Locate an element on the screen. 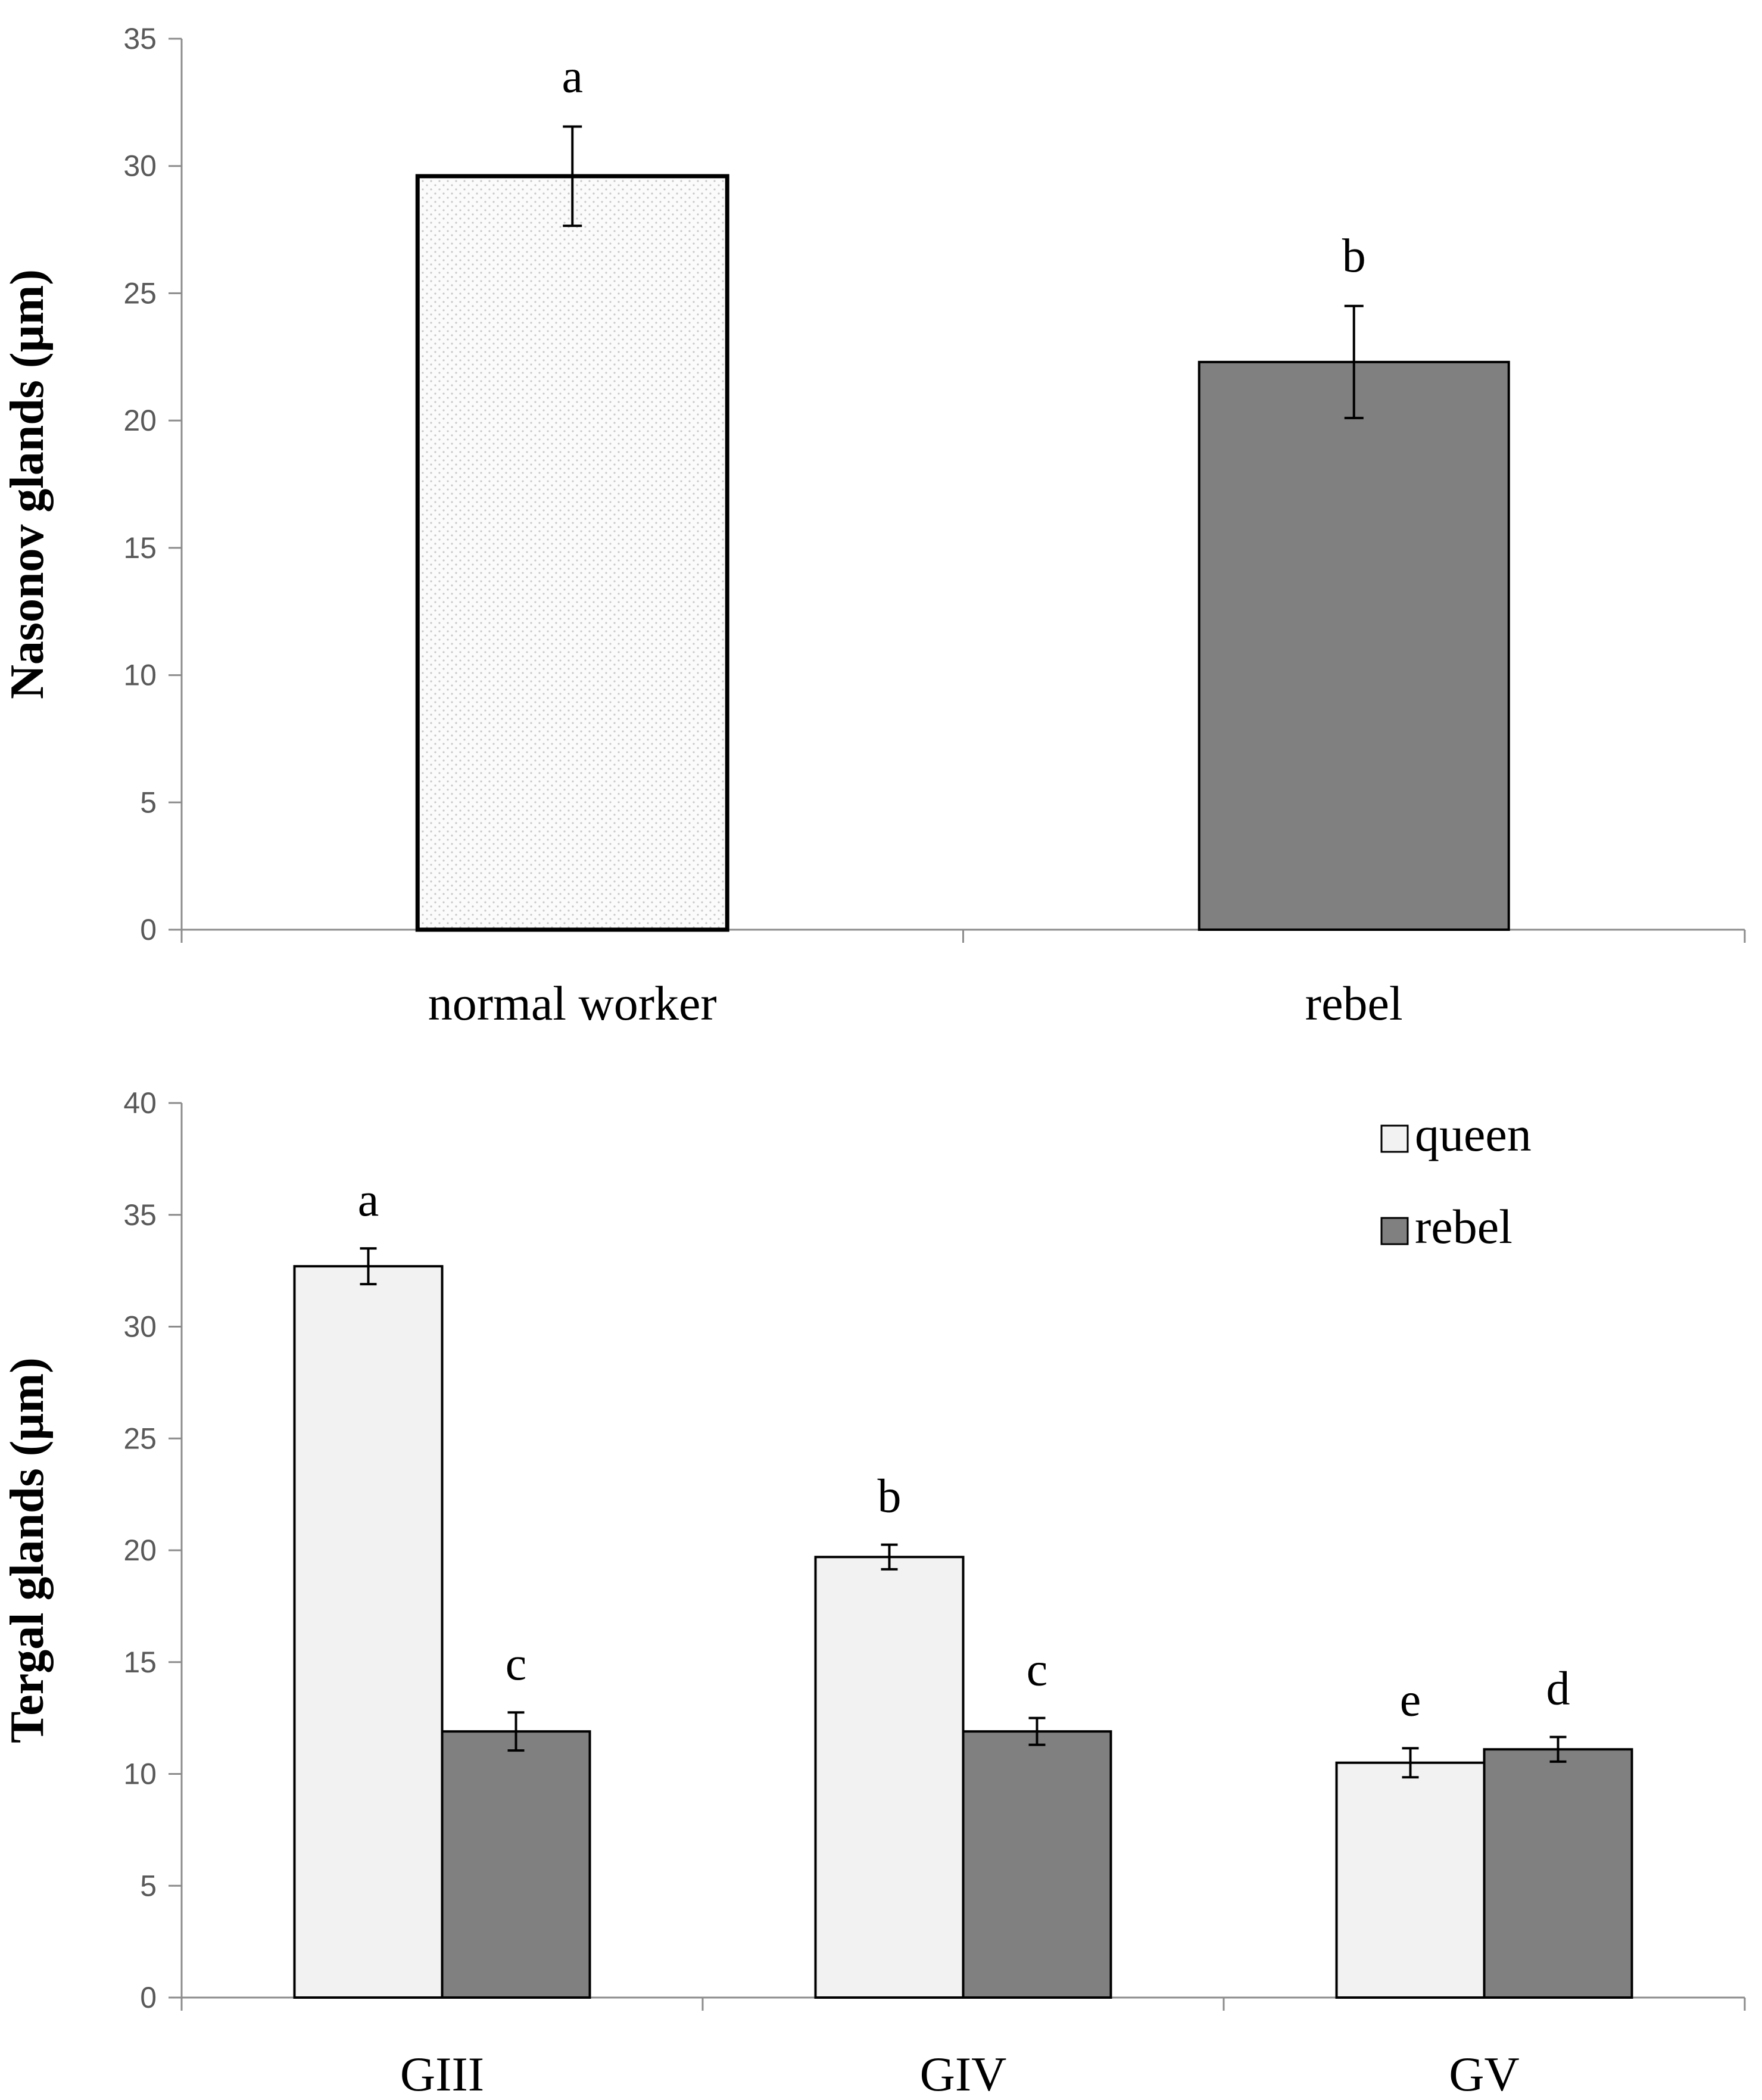 This screenshot has height=2100, width=1762. legend-label-rebel: rebel is located at coordinates (1463, 1226).